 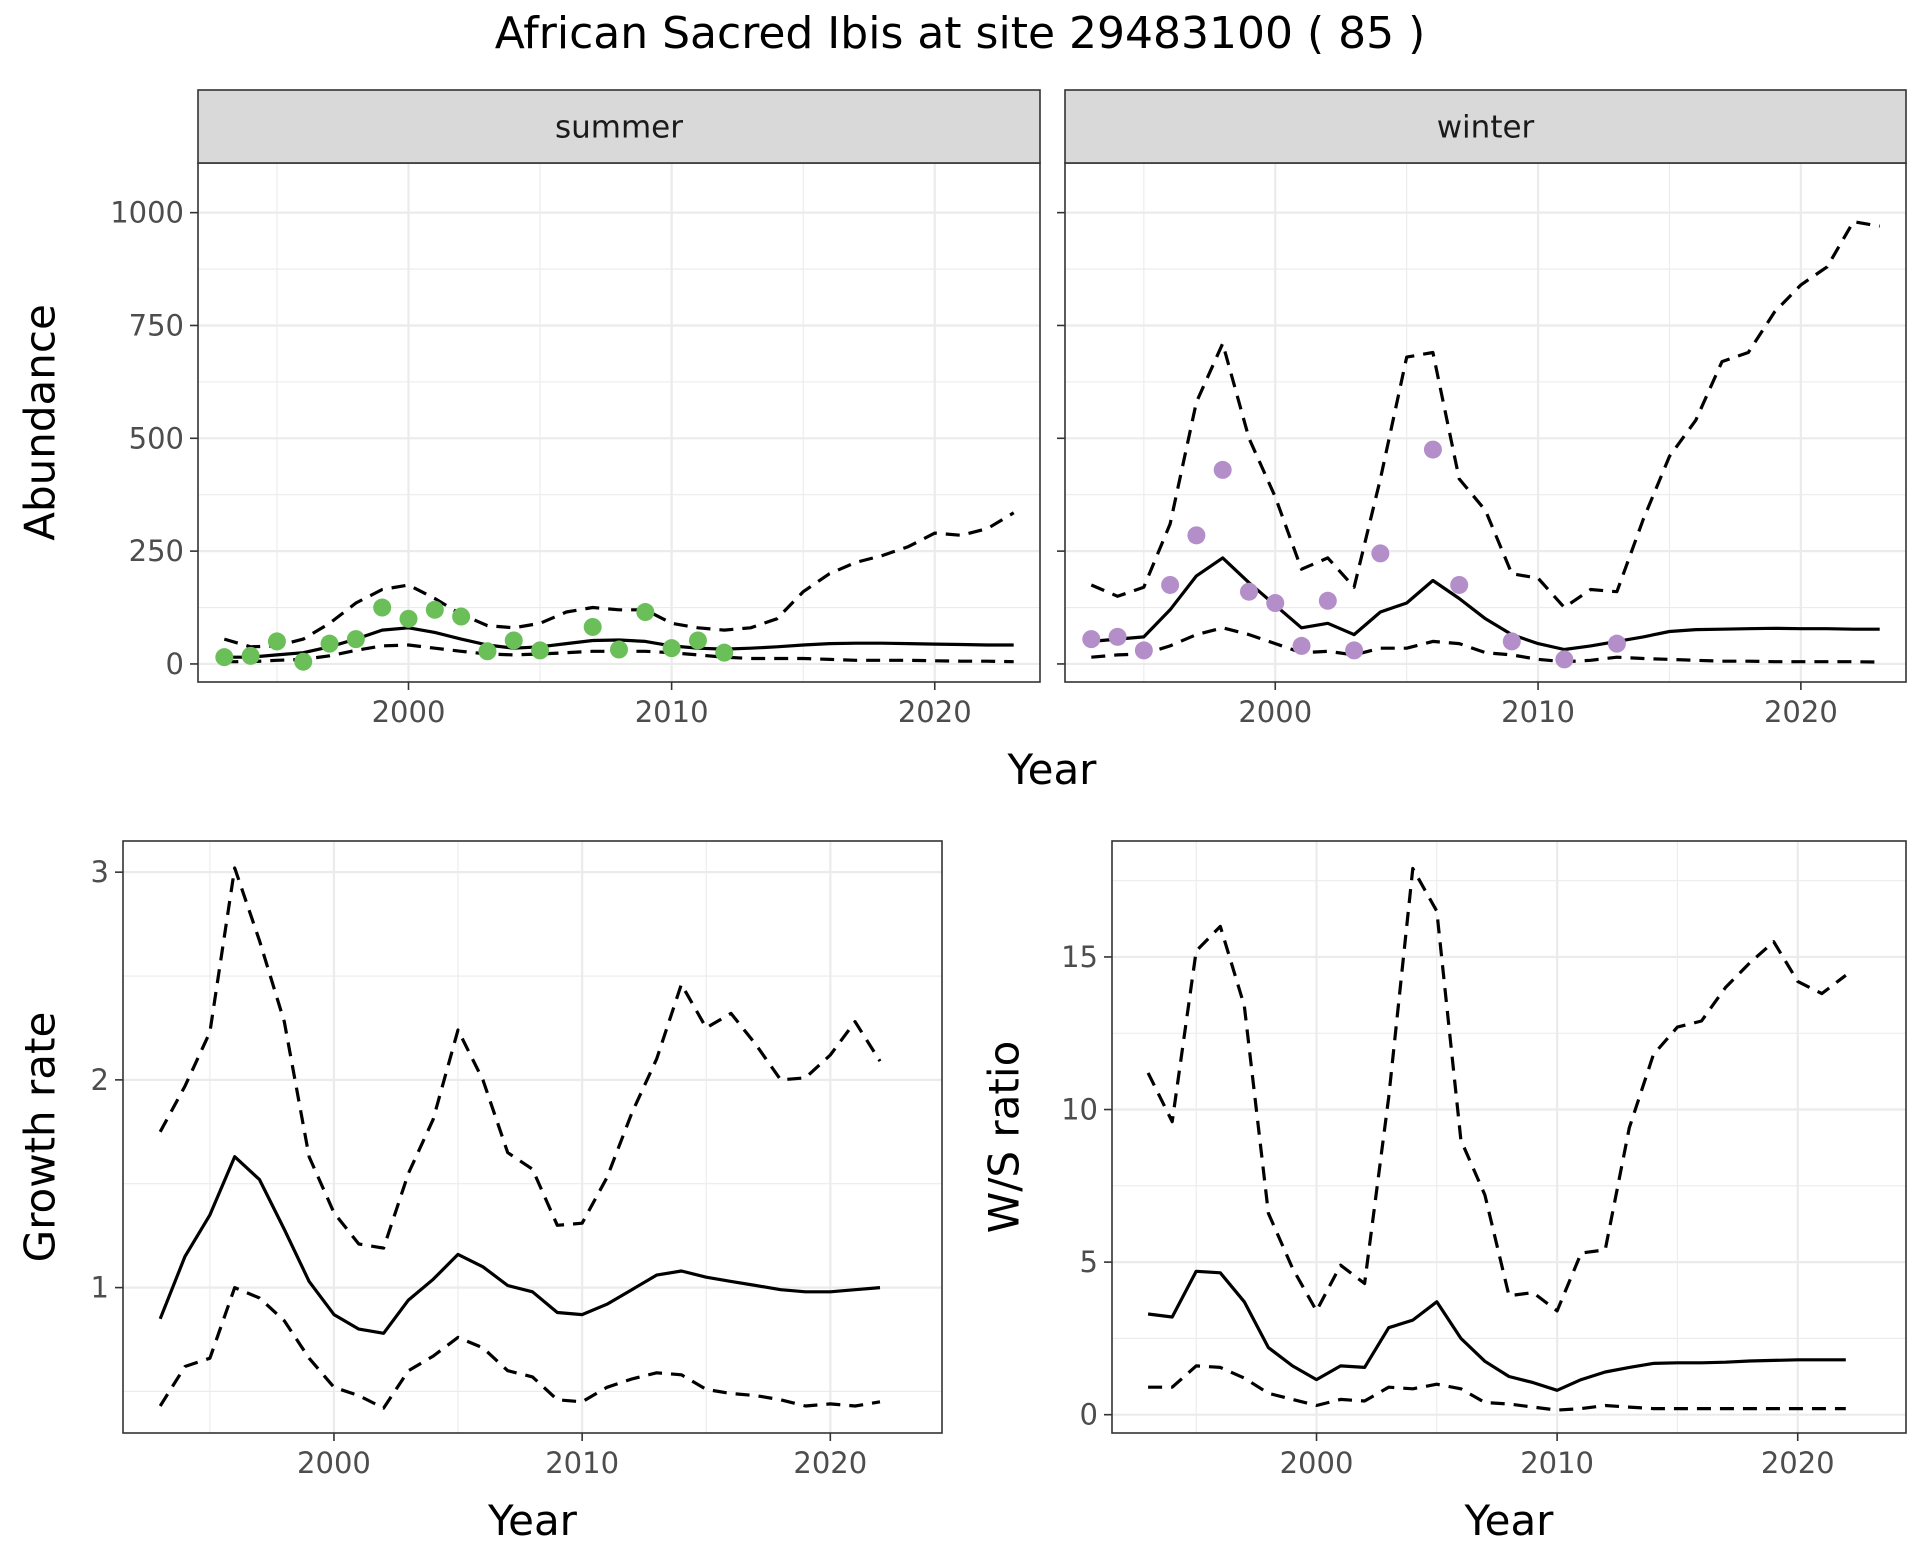 What do you see at coordinates (100, 1288) in the screenshot?
I see `y-tick-label: 1` at bounding box center [100, 1288].